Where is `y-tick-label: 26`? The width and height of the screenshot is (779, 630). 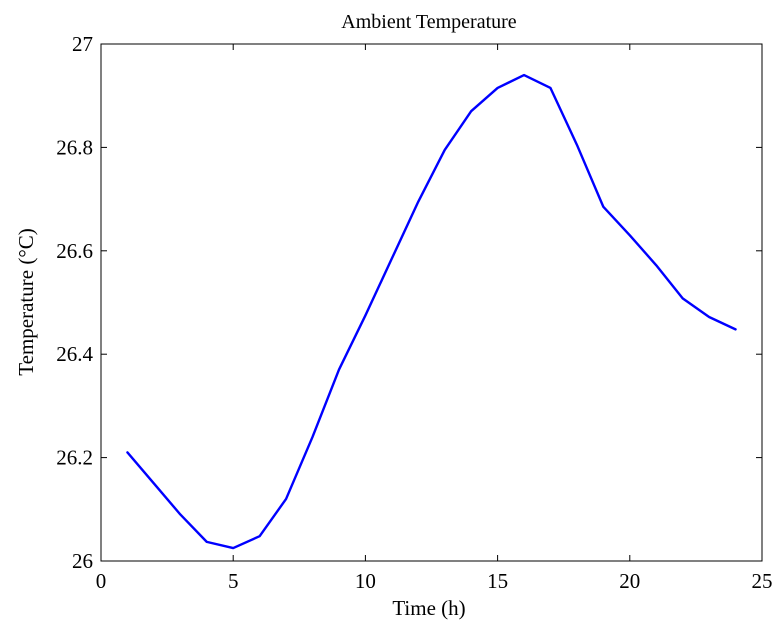
y-tick-label: 26 is located at coordinates (82, 561).